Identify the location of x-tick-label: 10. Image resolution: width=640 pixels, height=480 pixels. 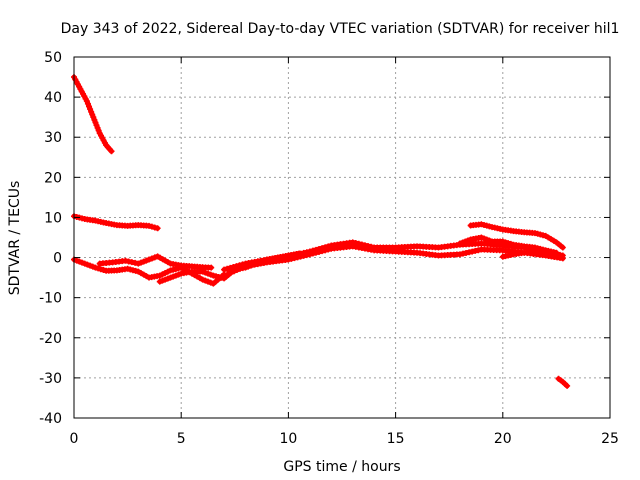
(288, 439).